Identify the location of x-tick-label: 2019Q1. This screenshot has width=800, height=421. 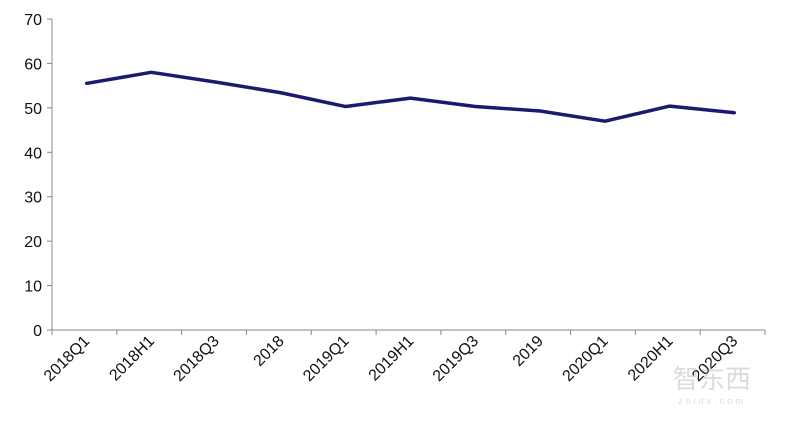
(326, 359).